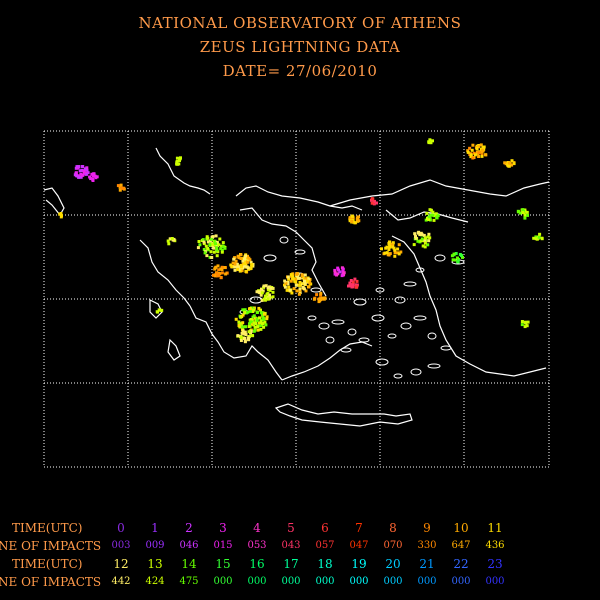 The width and height of the screenshot is (600, 600). I want to click on legend-impacts-label-row1: NE OF IMPACTS, so click(51, 546).